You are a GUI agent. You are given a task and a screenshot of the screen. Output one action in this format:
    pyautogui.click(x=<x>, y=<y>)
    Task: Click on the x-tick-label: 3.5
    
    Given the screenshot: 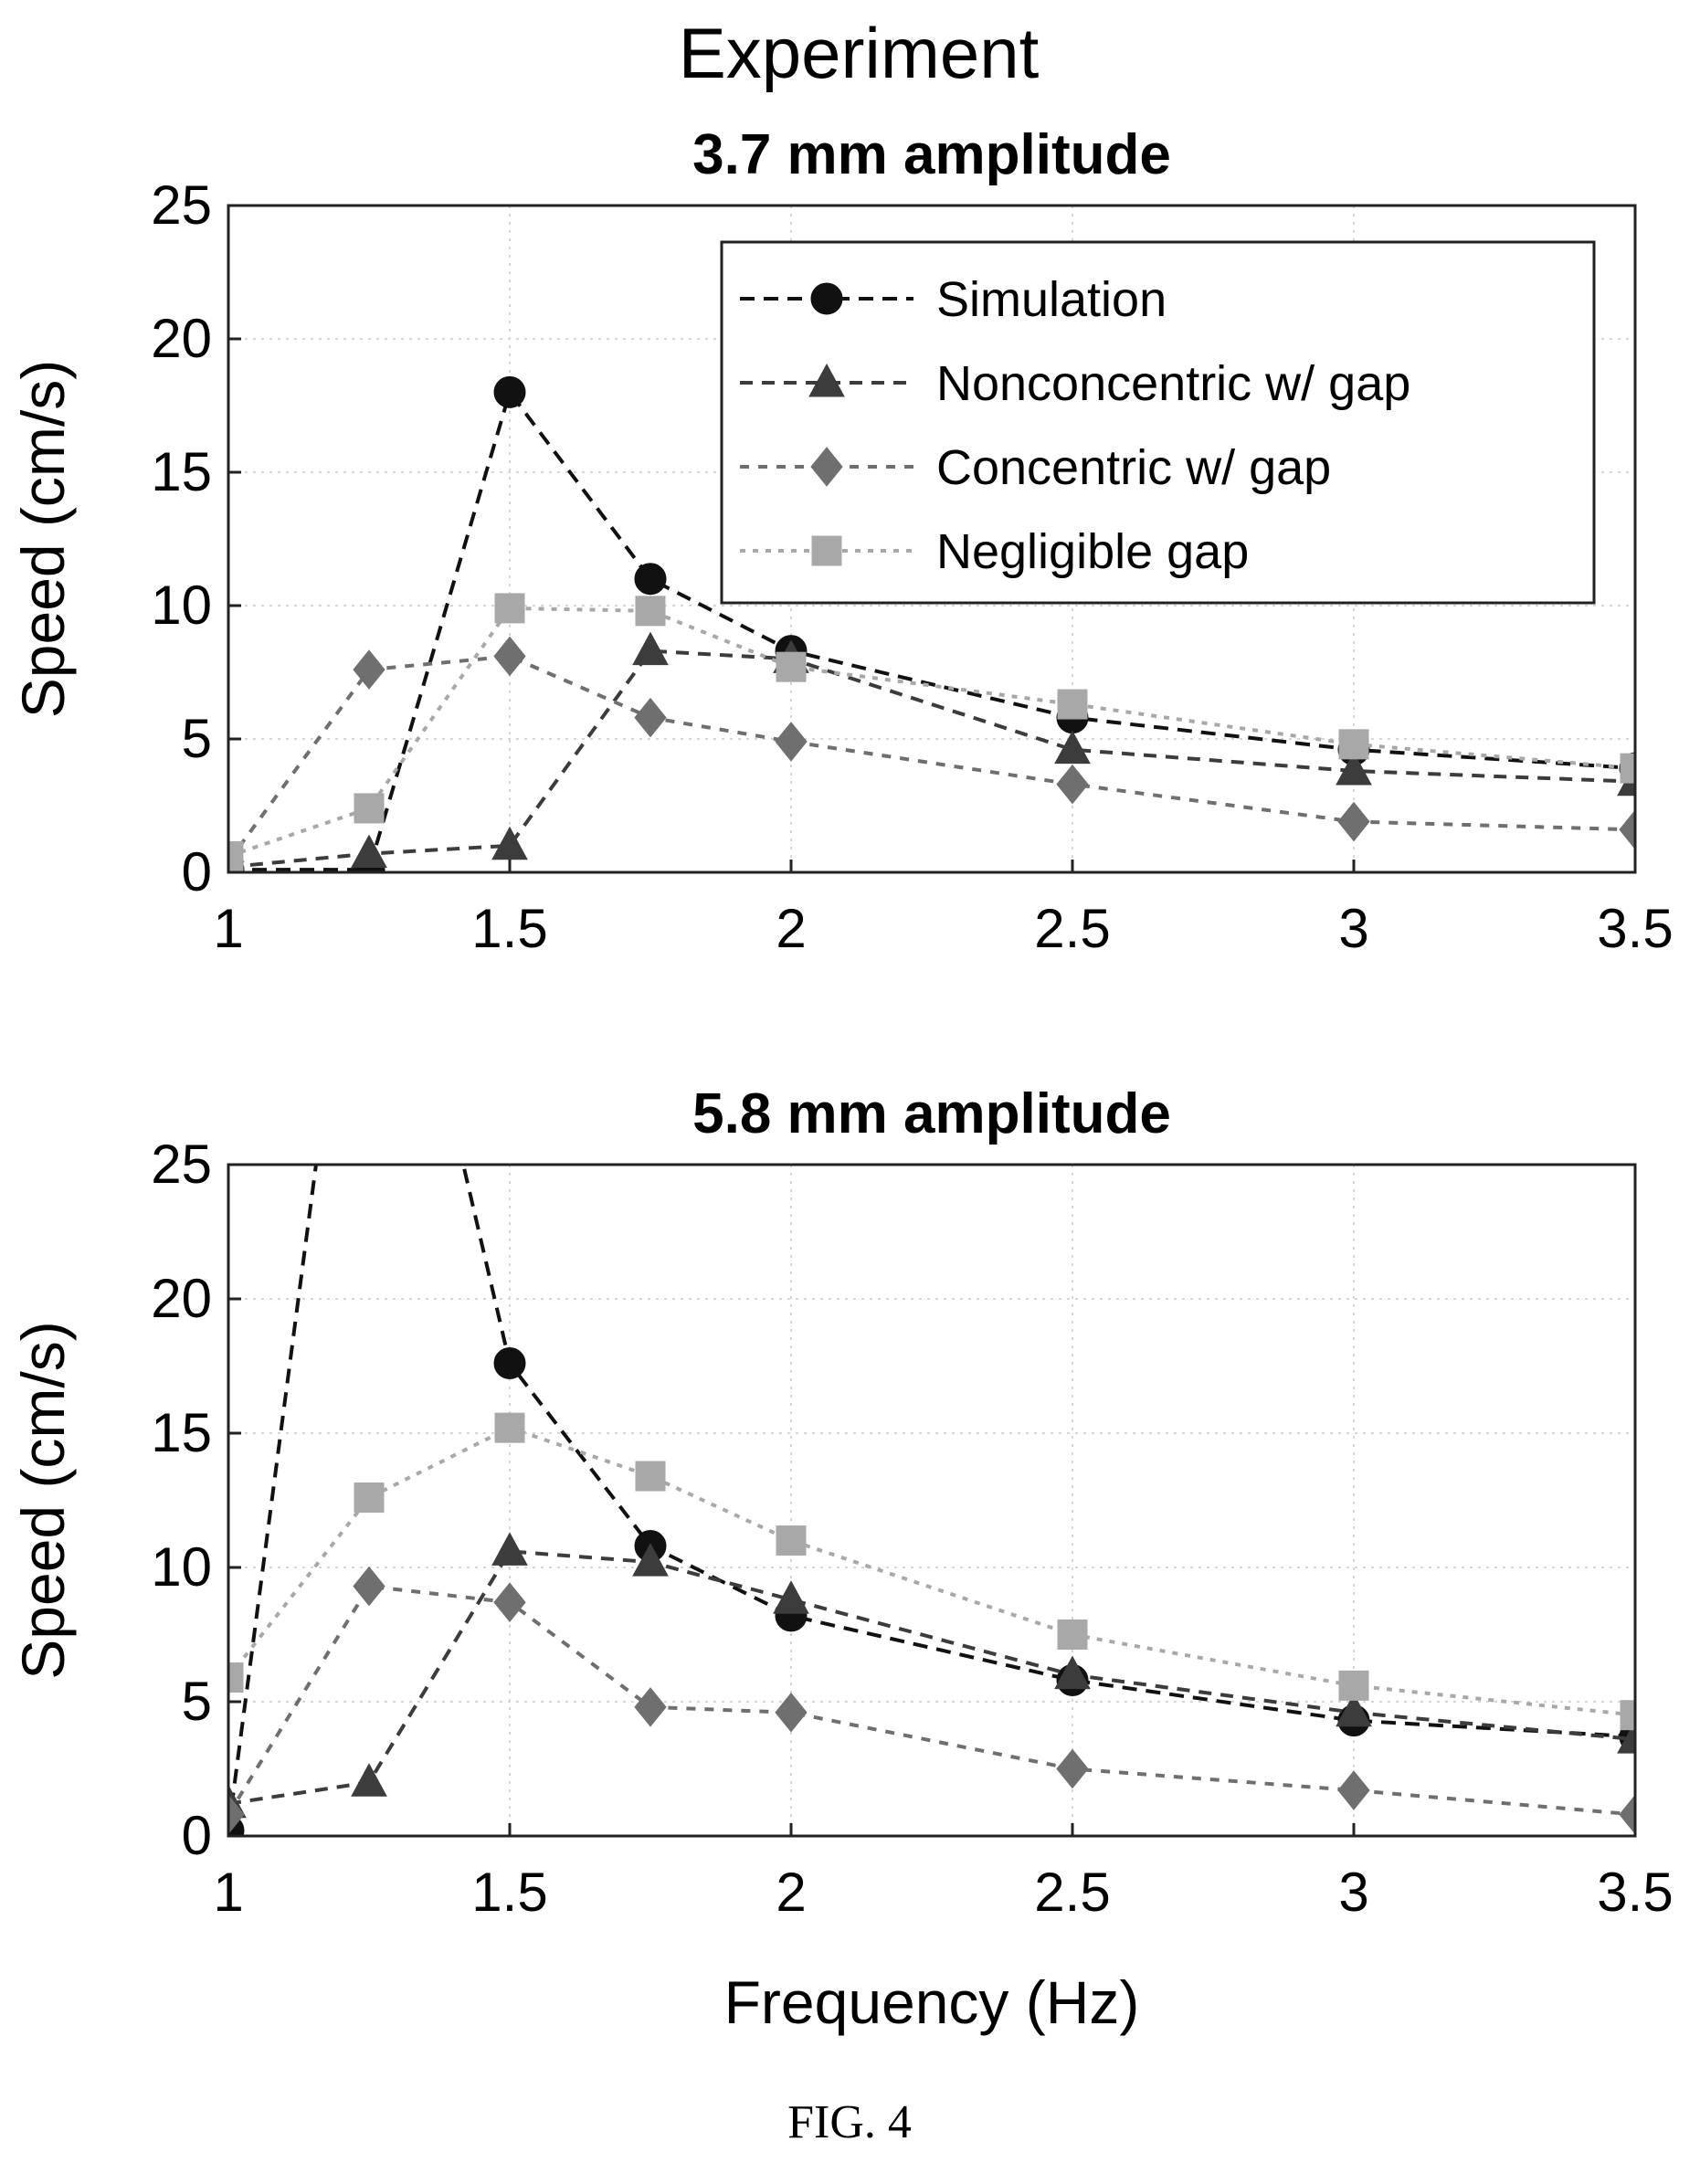 What is the action you would take?
    pyautogui.click(x=1635, y=1892)
    